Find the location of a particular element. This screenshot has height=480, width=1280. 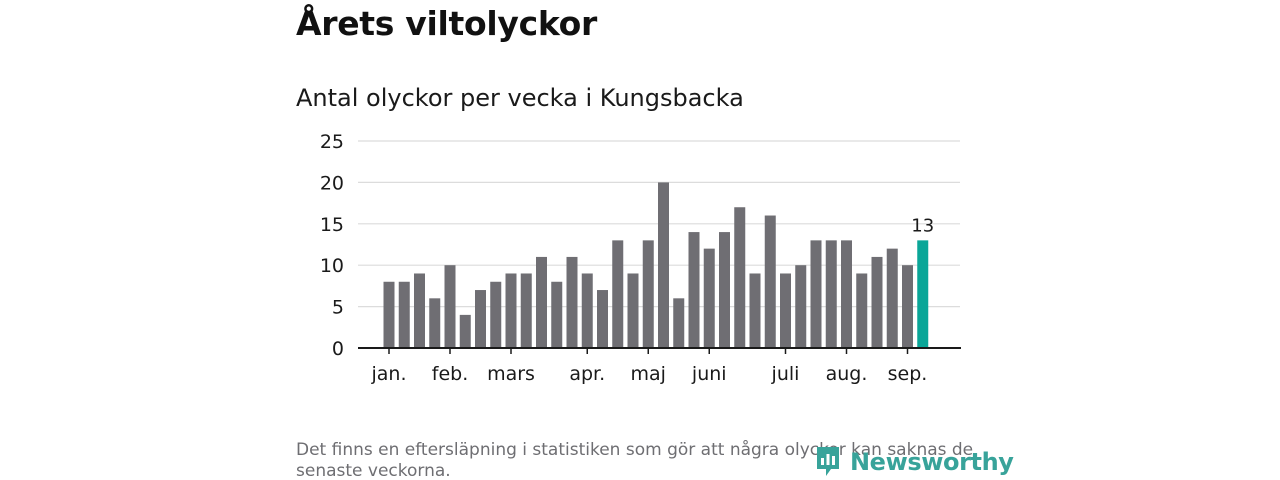

x-tick-label: juni is located at coordinates (709, 374).